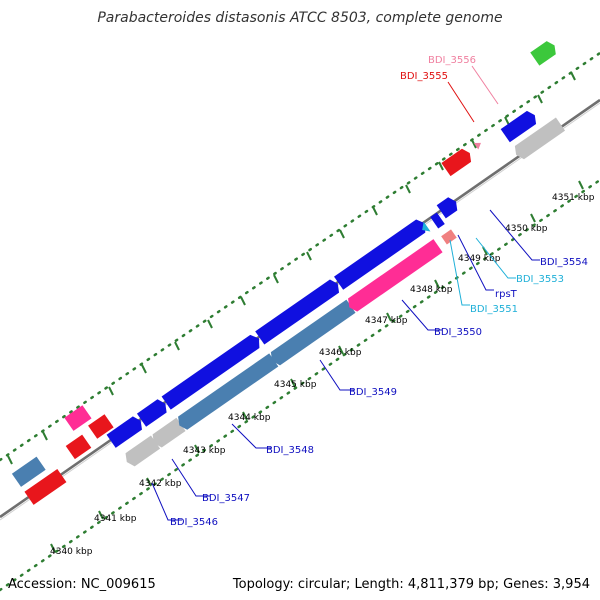 Image resolution: width=600 pixels, height=600 pixels. What do you see at coordinates (564, 262) in the screenshot?
I see `gene-label-bdi-3554: BDI_3554` at bounding box center [564, 262].